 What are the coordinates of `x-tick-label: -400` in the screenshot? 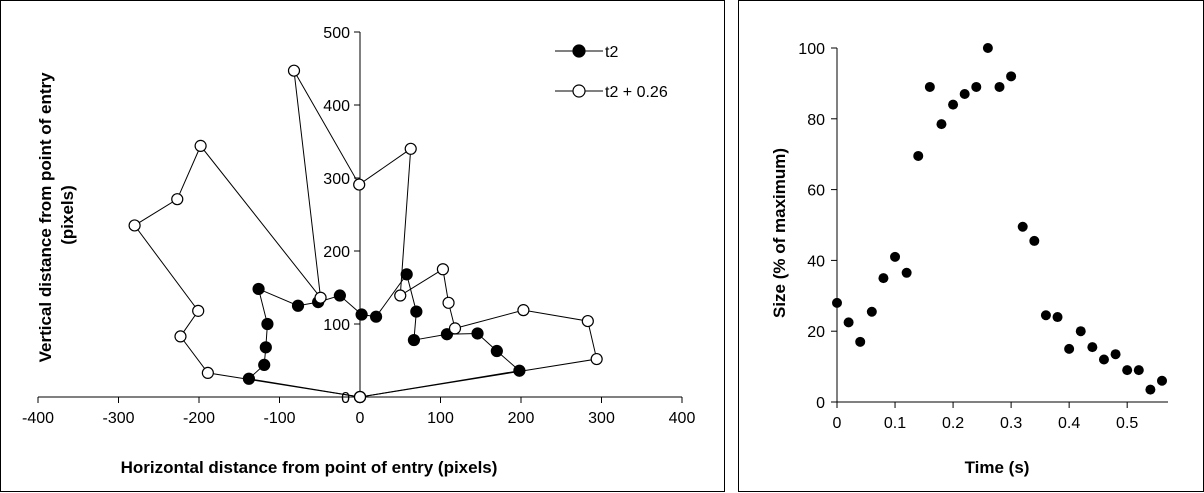 It's located at (38, 418).